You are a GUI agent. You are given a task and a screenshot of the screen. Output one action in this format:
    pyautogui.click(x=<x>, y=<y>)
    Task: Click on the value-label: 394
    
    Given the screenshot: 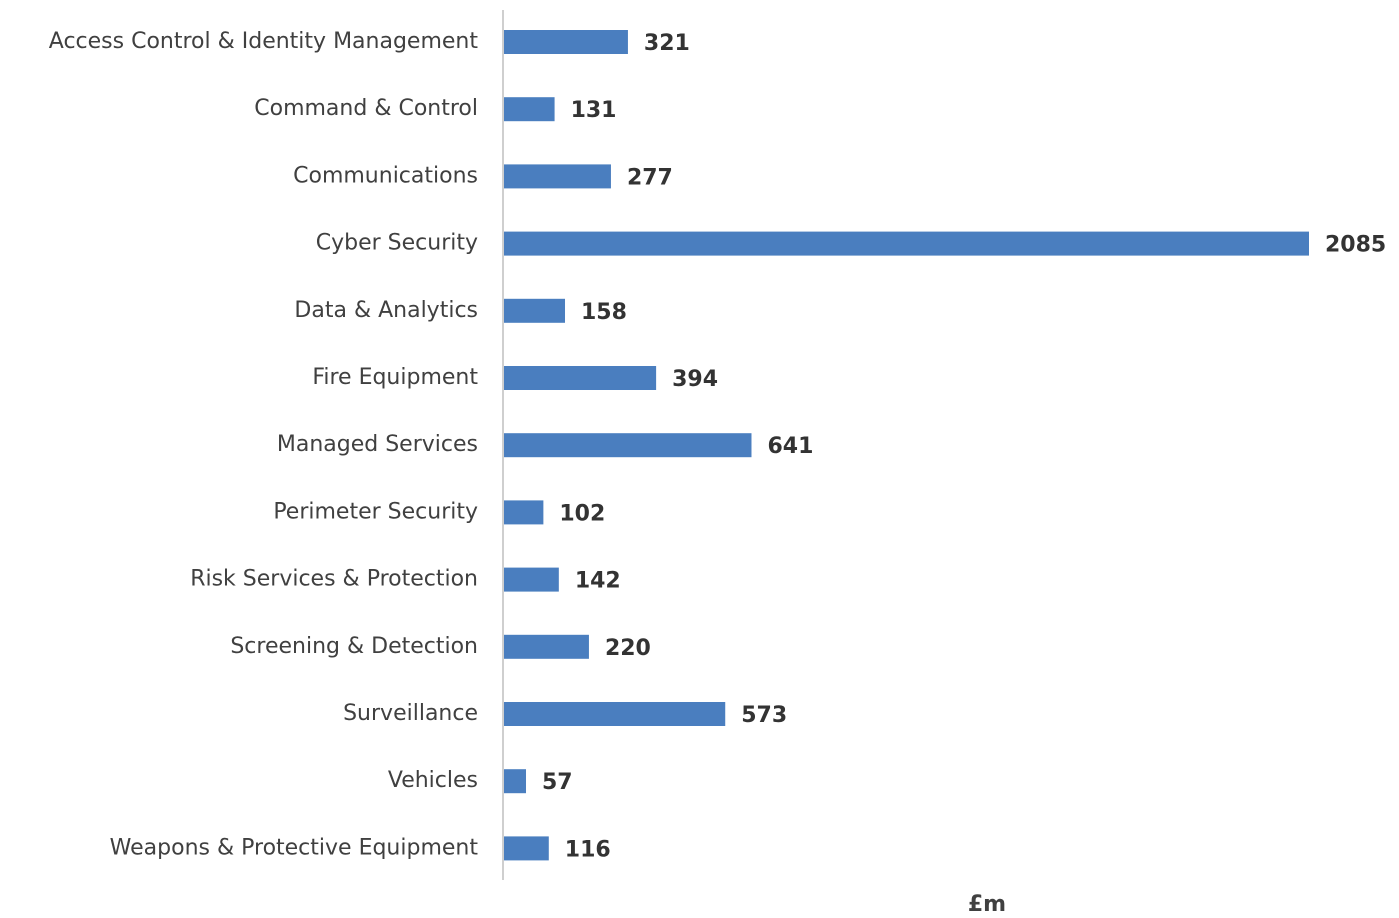 What is the action you would take?
    pyautogui.click(x=695, y=379)
    